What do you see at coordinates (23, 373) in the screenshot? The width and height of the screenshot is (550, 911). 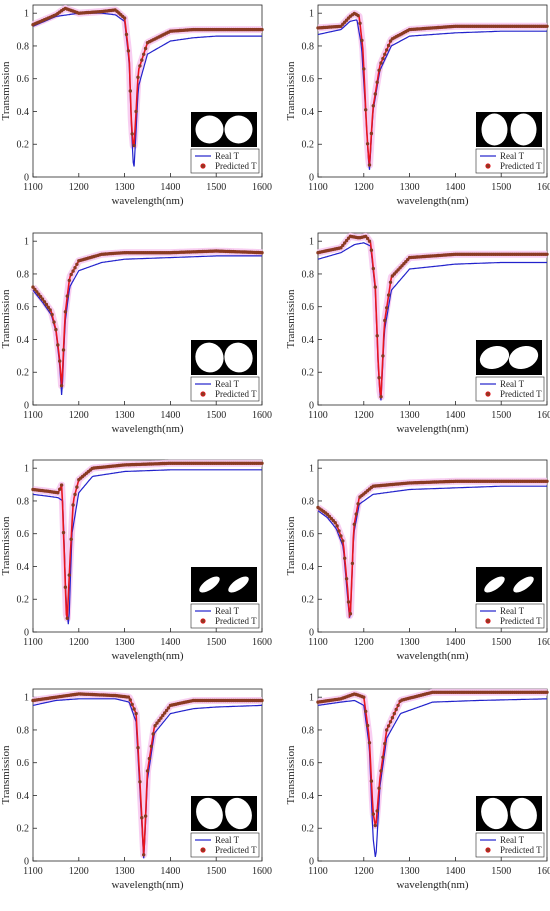 I see `y-tick-label: 0.2` at bounding box center [23, 373].